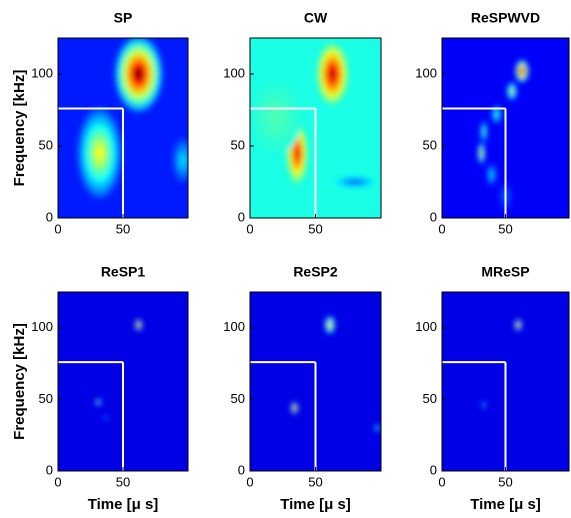  I want to click on panel-title: CW, so click(316, 18).